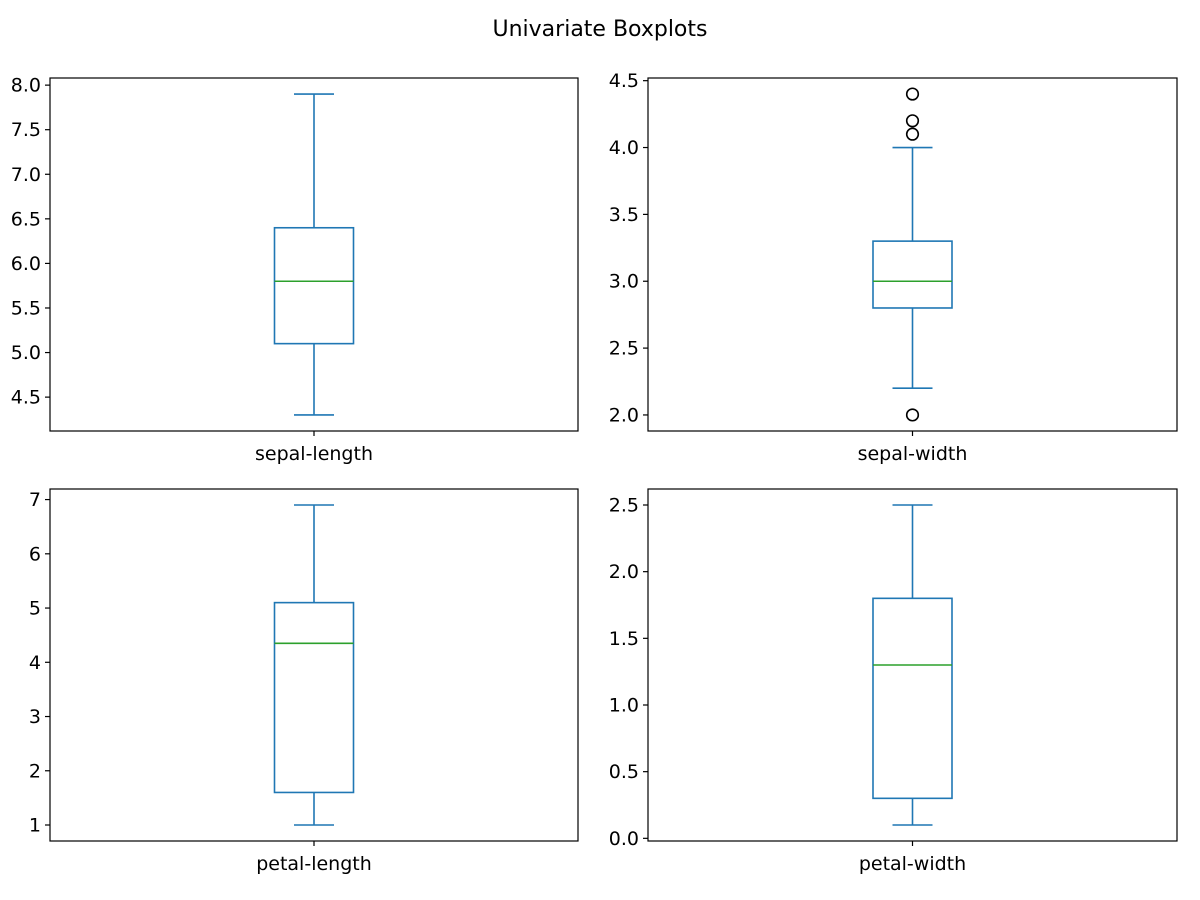 The image size is (1200, 900). Describe the element at coordinates (35, 500) in the screenshot. I see `y-tick-label: 7` at that location.